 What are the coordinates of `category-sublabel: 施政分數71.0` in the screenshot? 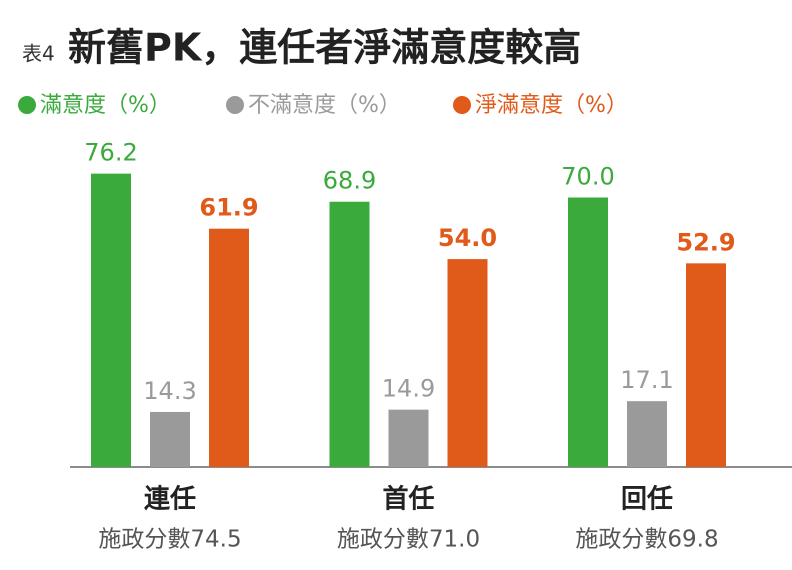 It's located at (408, 540).